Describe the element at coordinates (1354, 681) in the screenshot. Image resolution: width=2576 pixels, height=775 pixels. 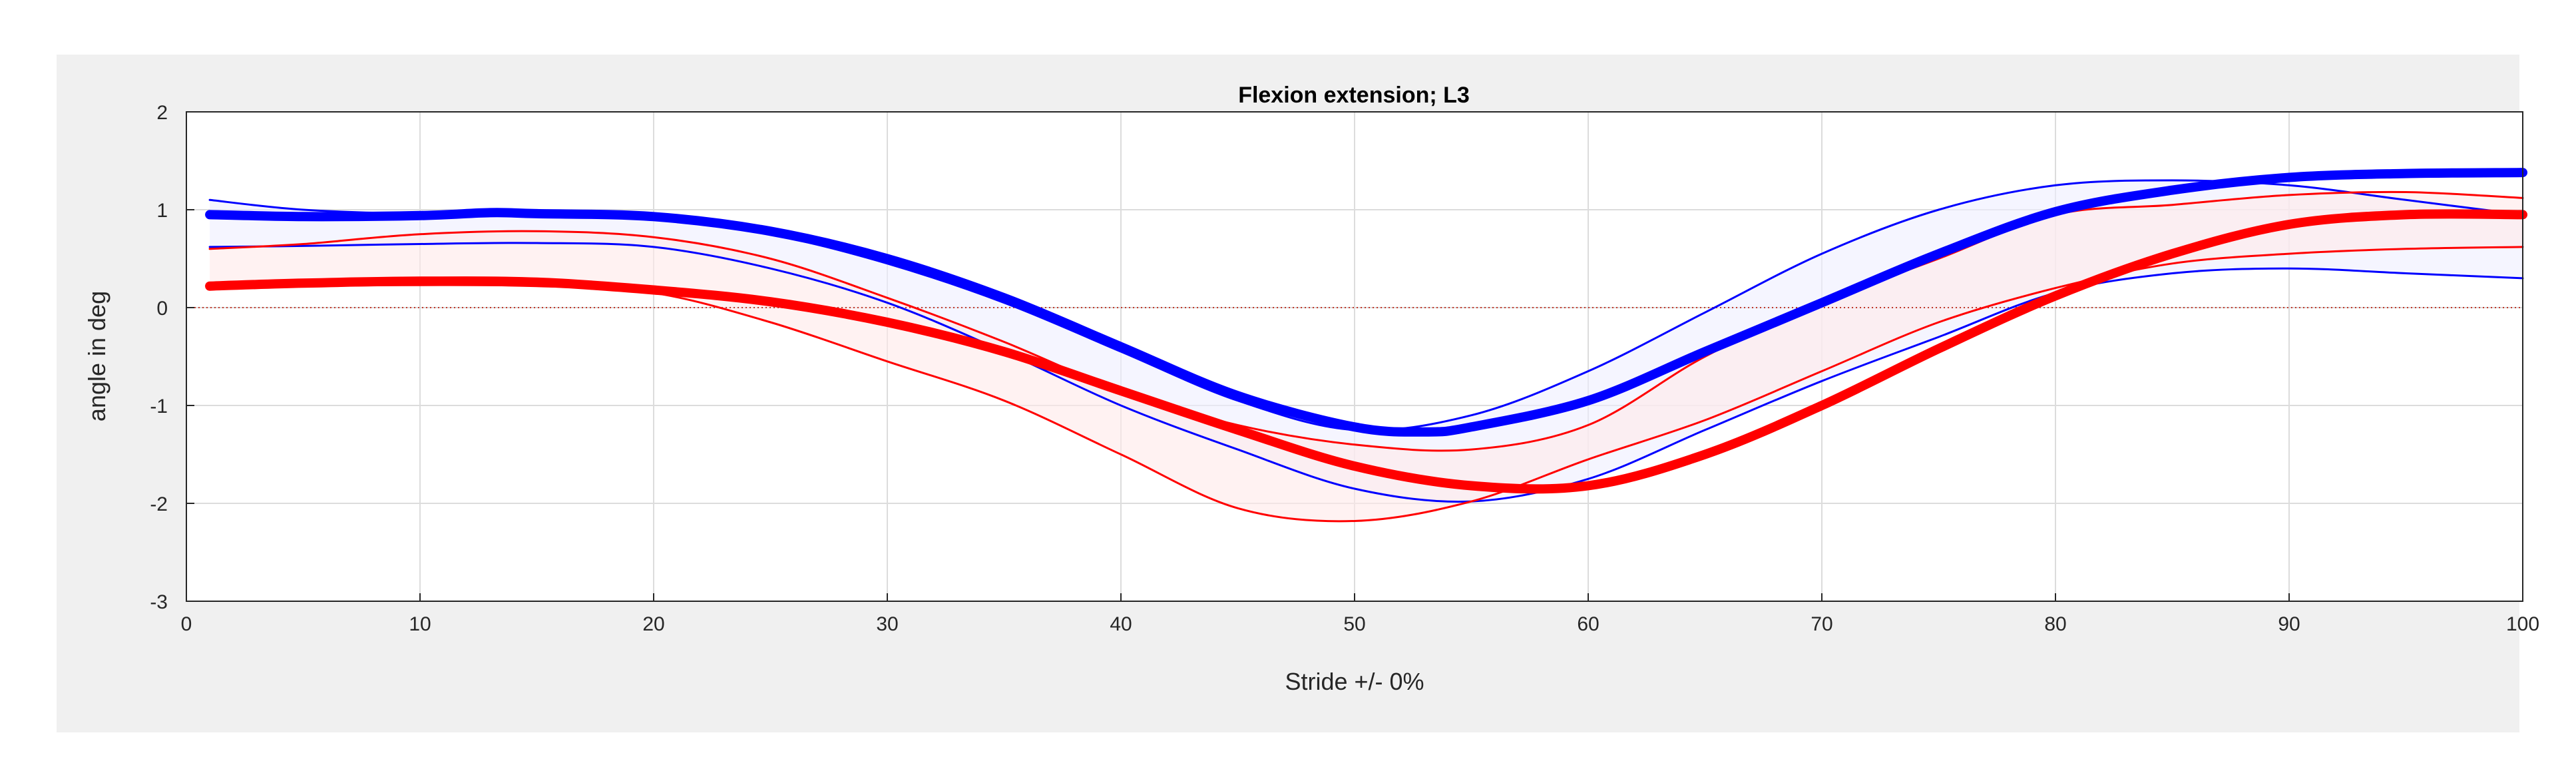
I see `x-axis-label: Stride +/- 0%` at that location.